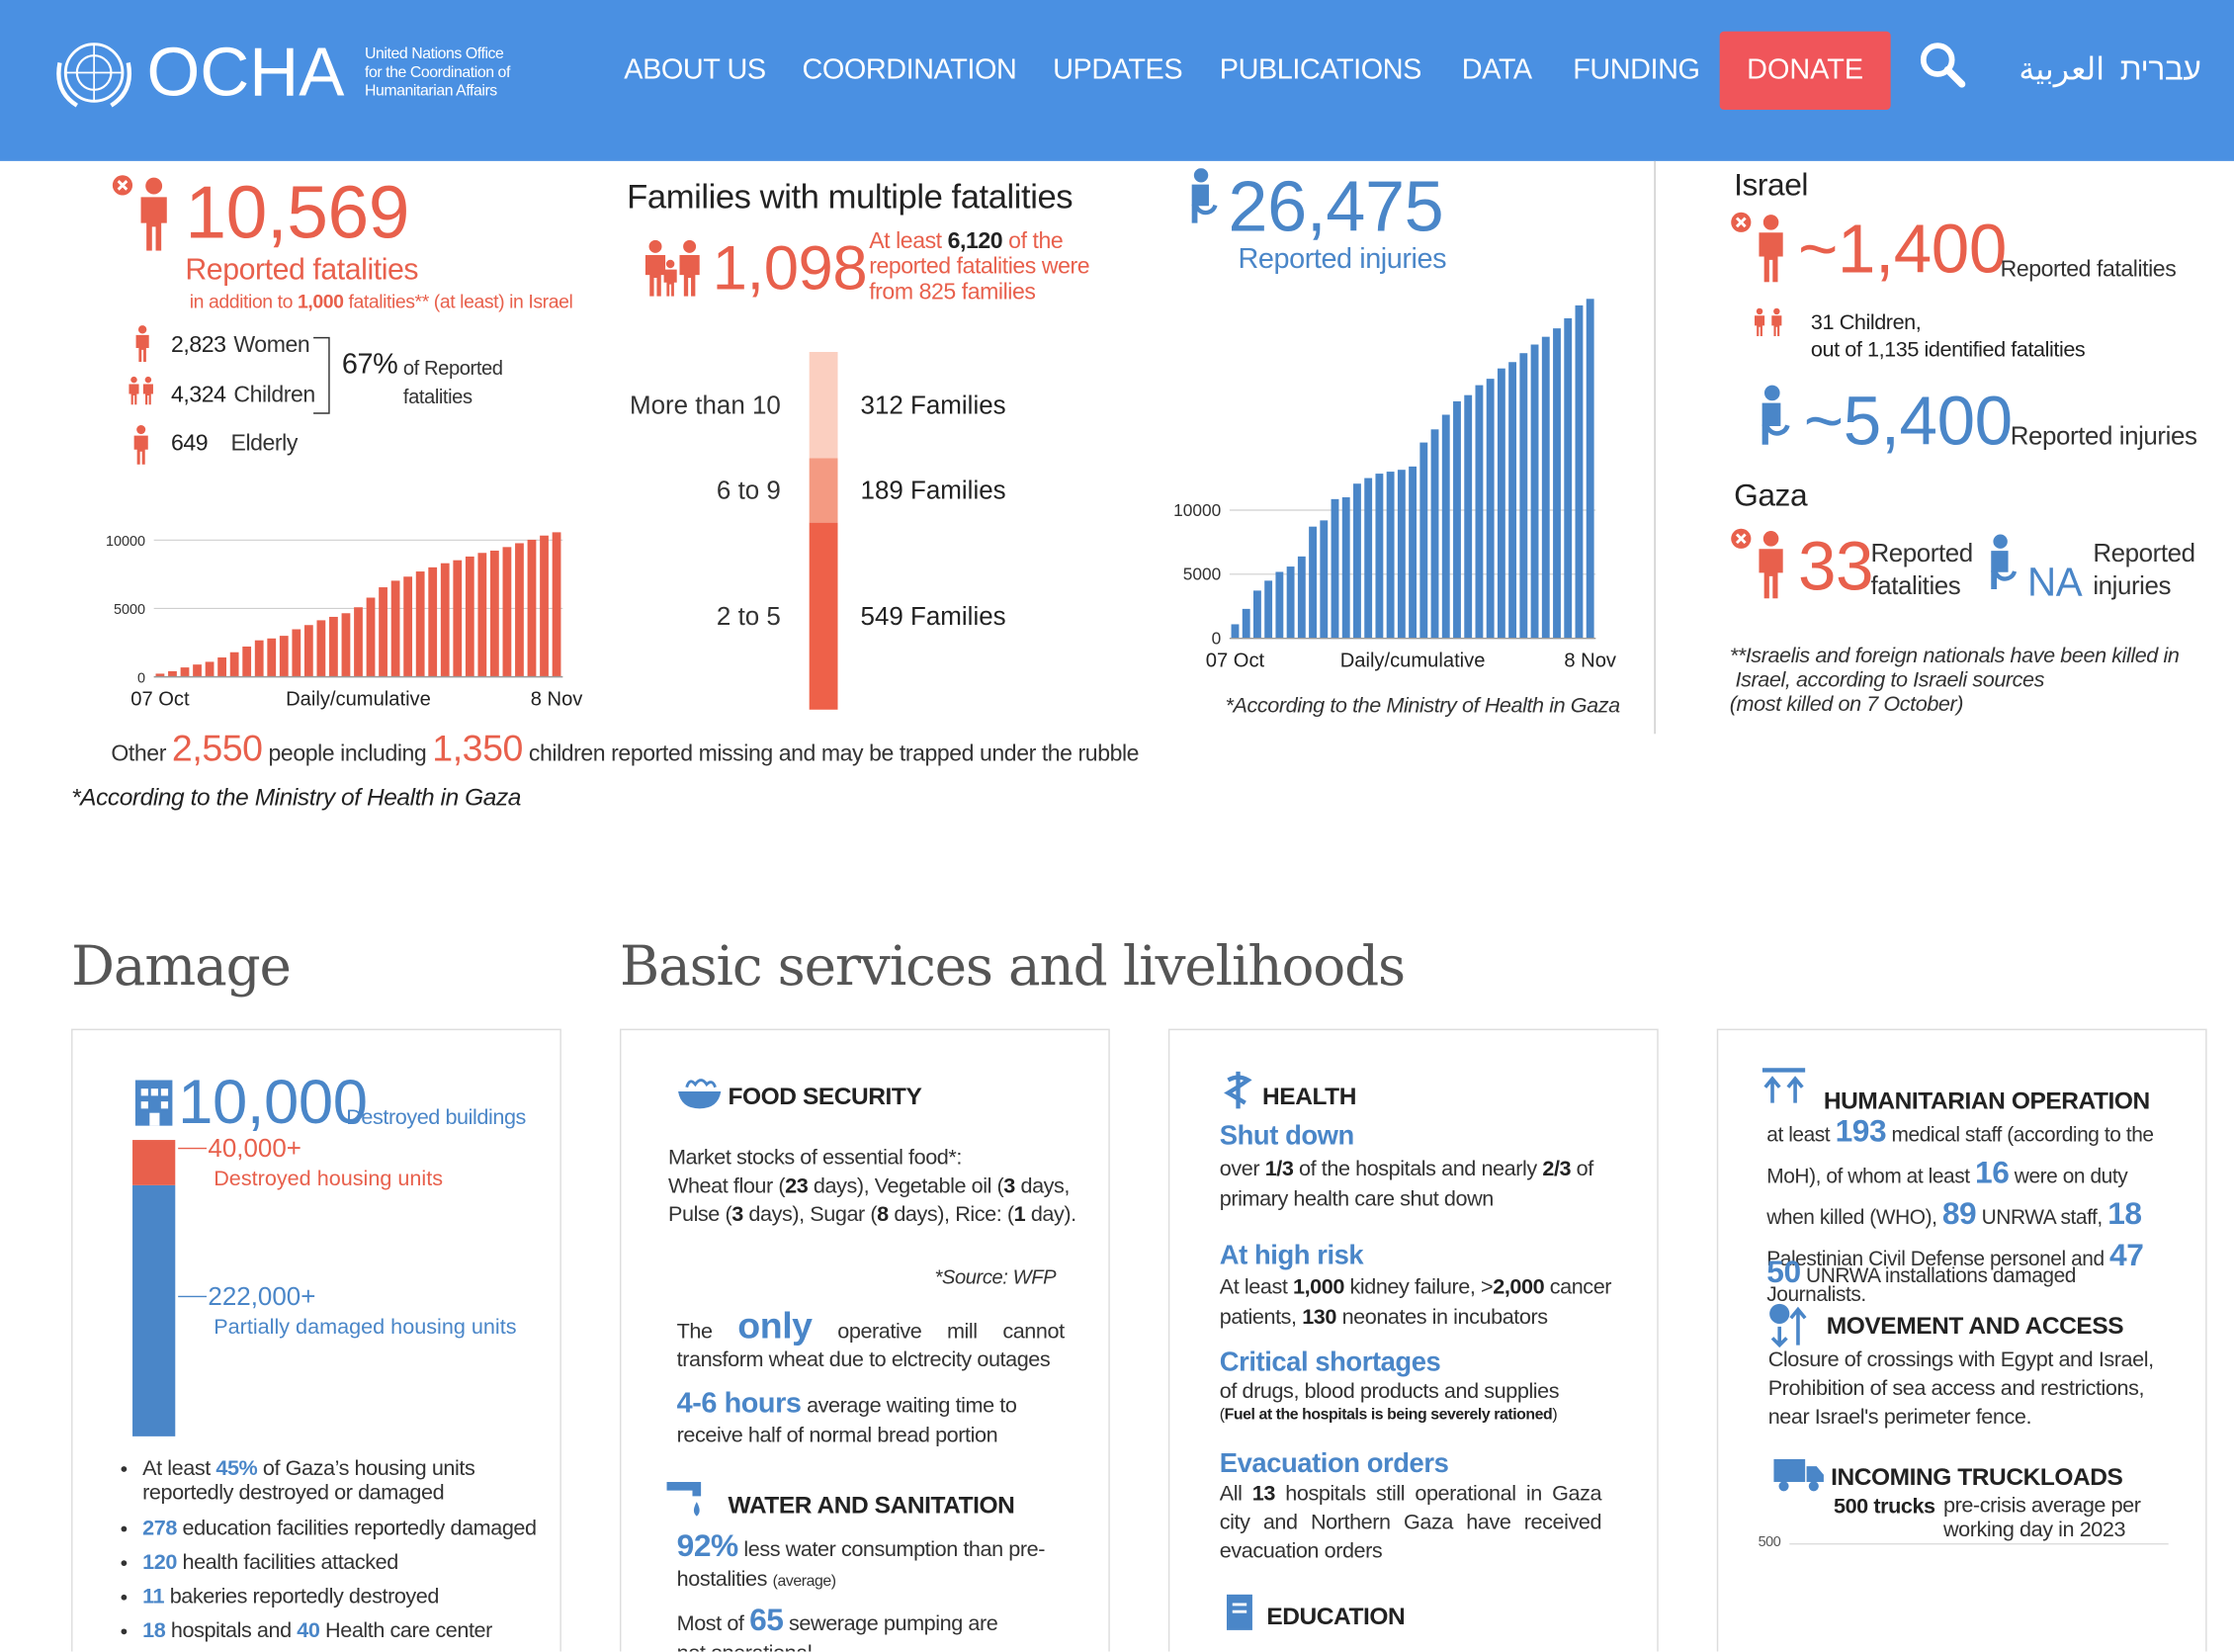 The image size is (2234, 1652). I want to click on y-tick-label: 10000, so click(125, 542).